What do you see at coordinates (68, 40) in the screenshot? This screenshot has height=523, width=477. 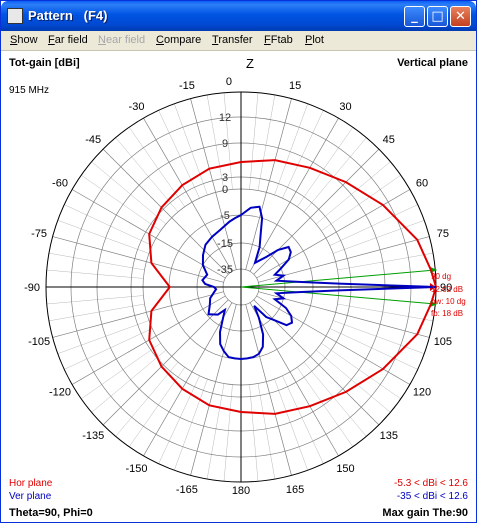 I see `menu-far-field: Far field` at bounding box center [68, 40].